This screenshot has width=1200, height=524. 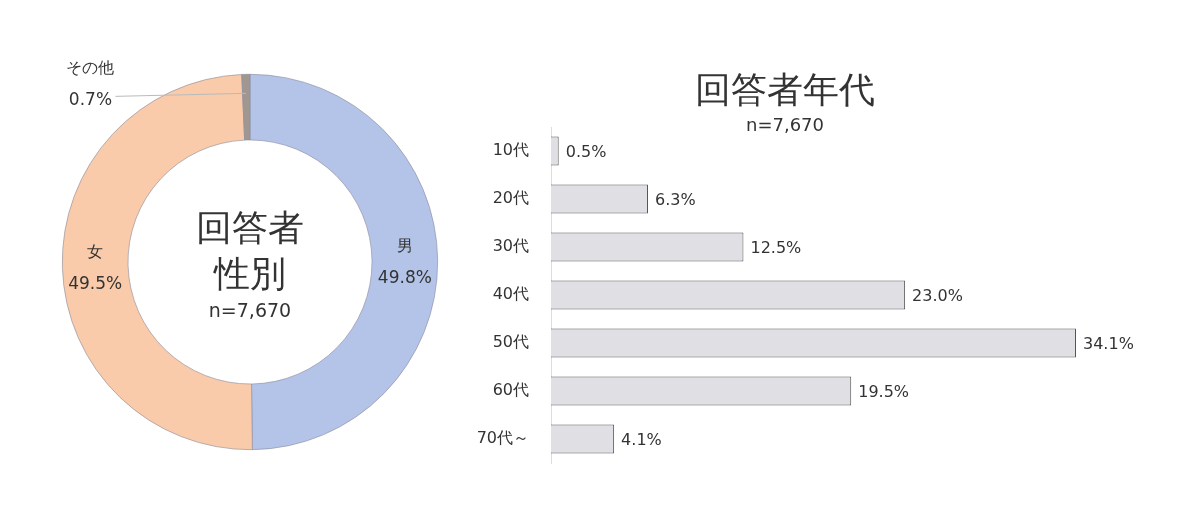 I want to click on slice-label: 男, so click(x=404, y=246).